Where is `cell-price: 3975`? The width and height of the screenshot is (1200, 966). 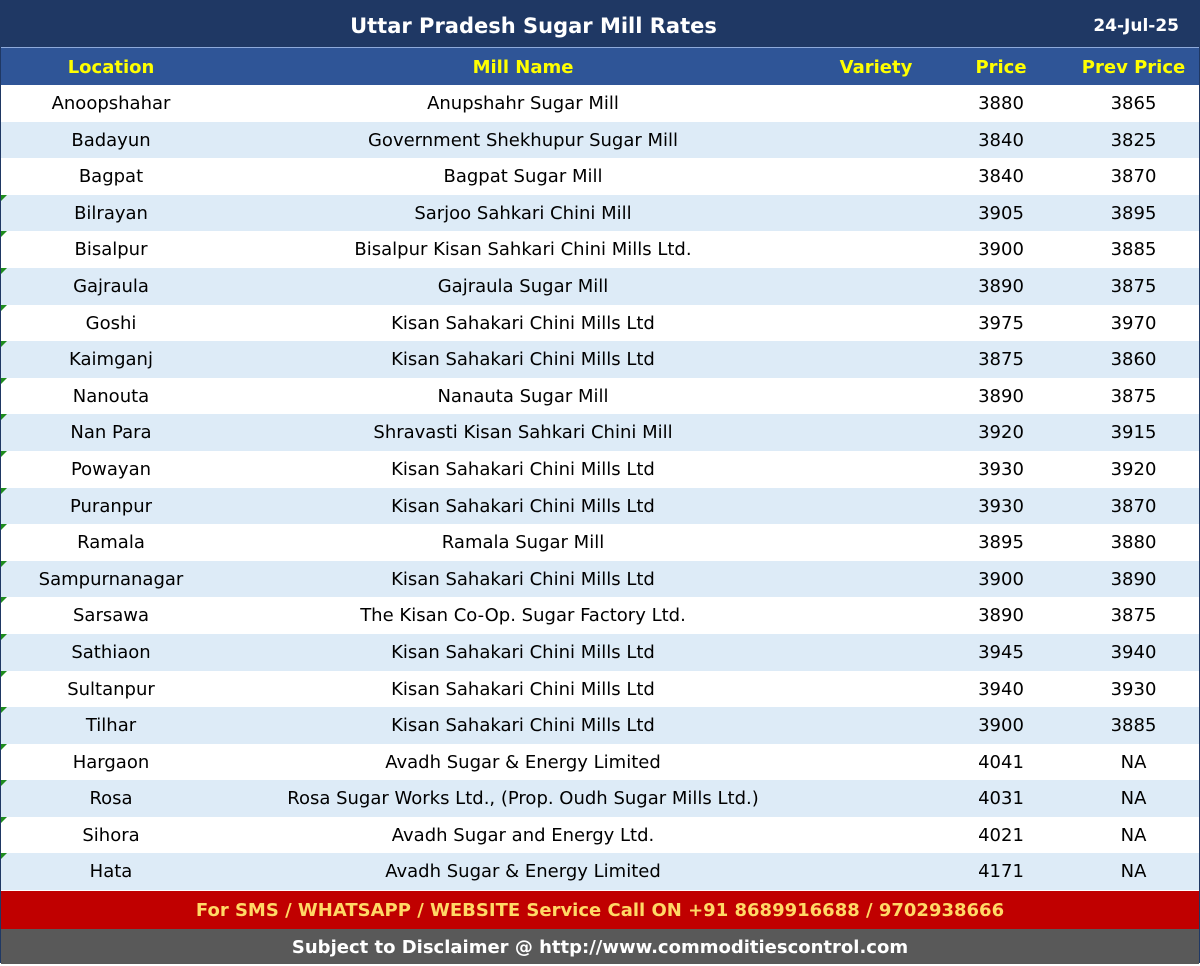
cell-price: 3975 is located at coordinates (1001, 323).